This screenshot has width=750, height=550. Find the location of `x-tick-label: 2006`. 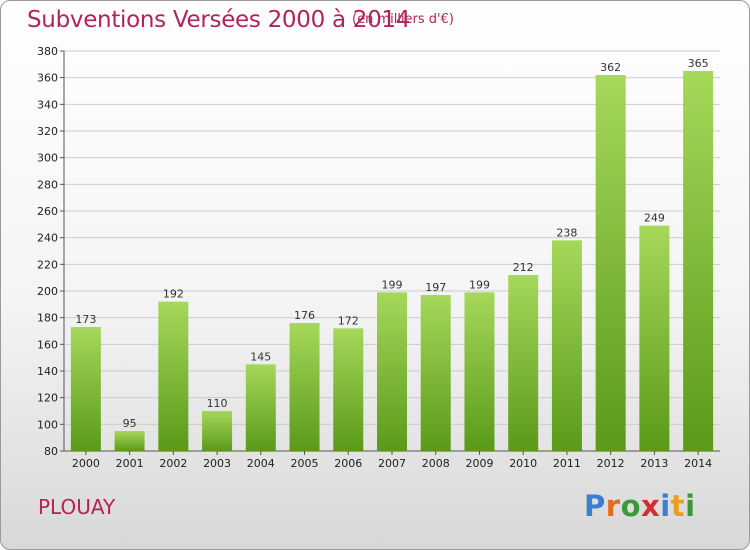

x-tick-label: 2006 is located at coordinates (348, 463).